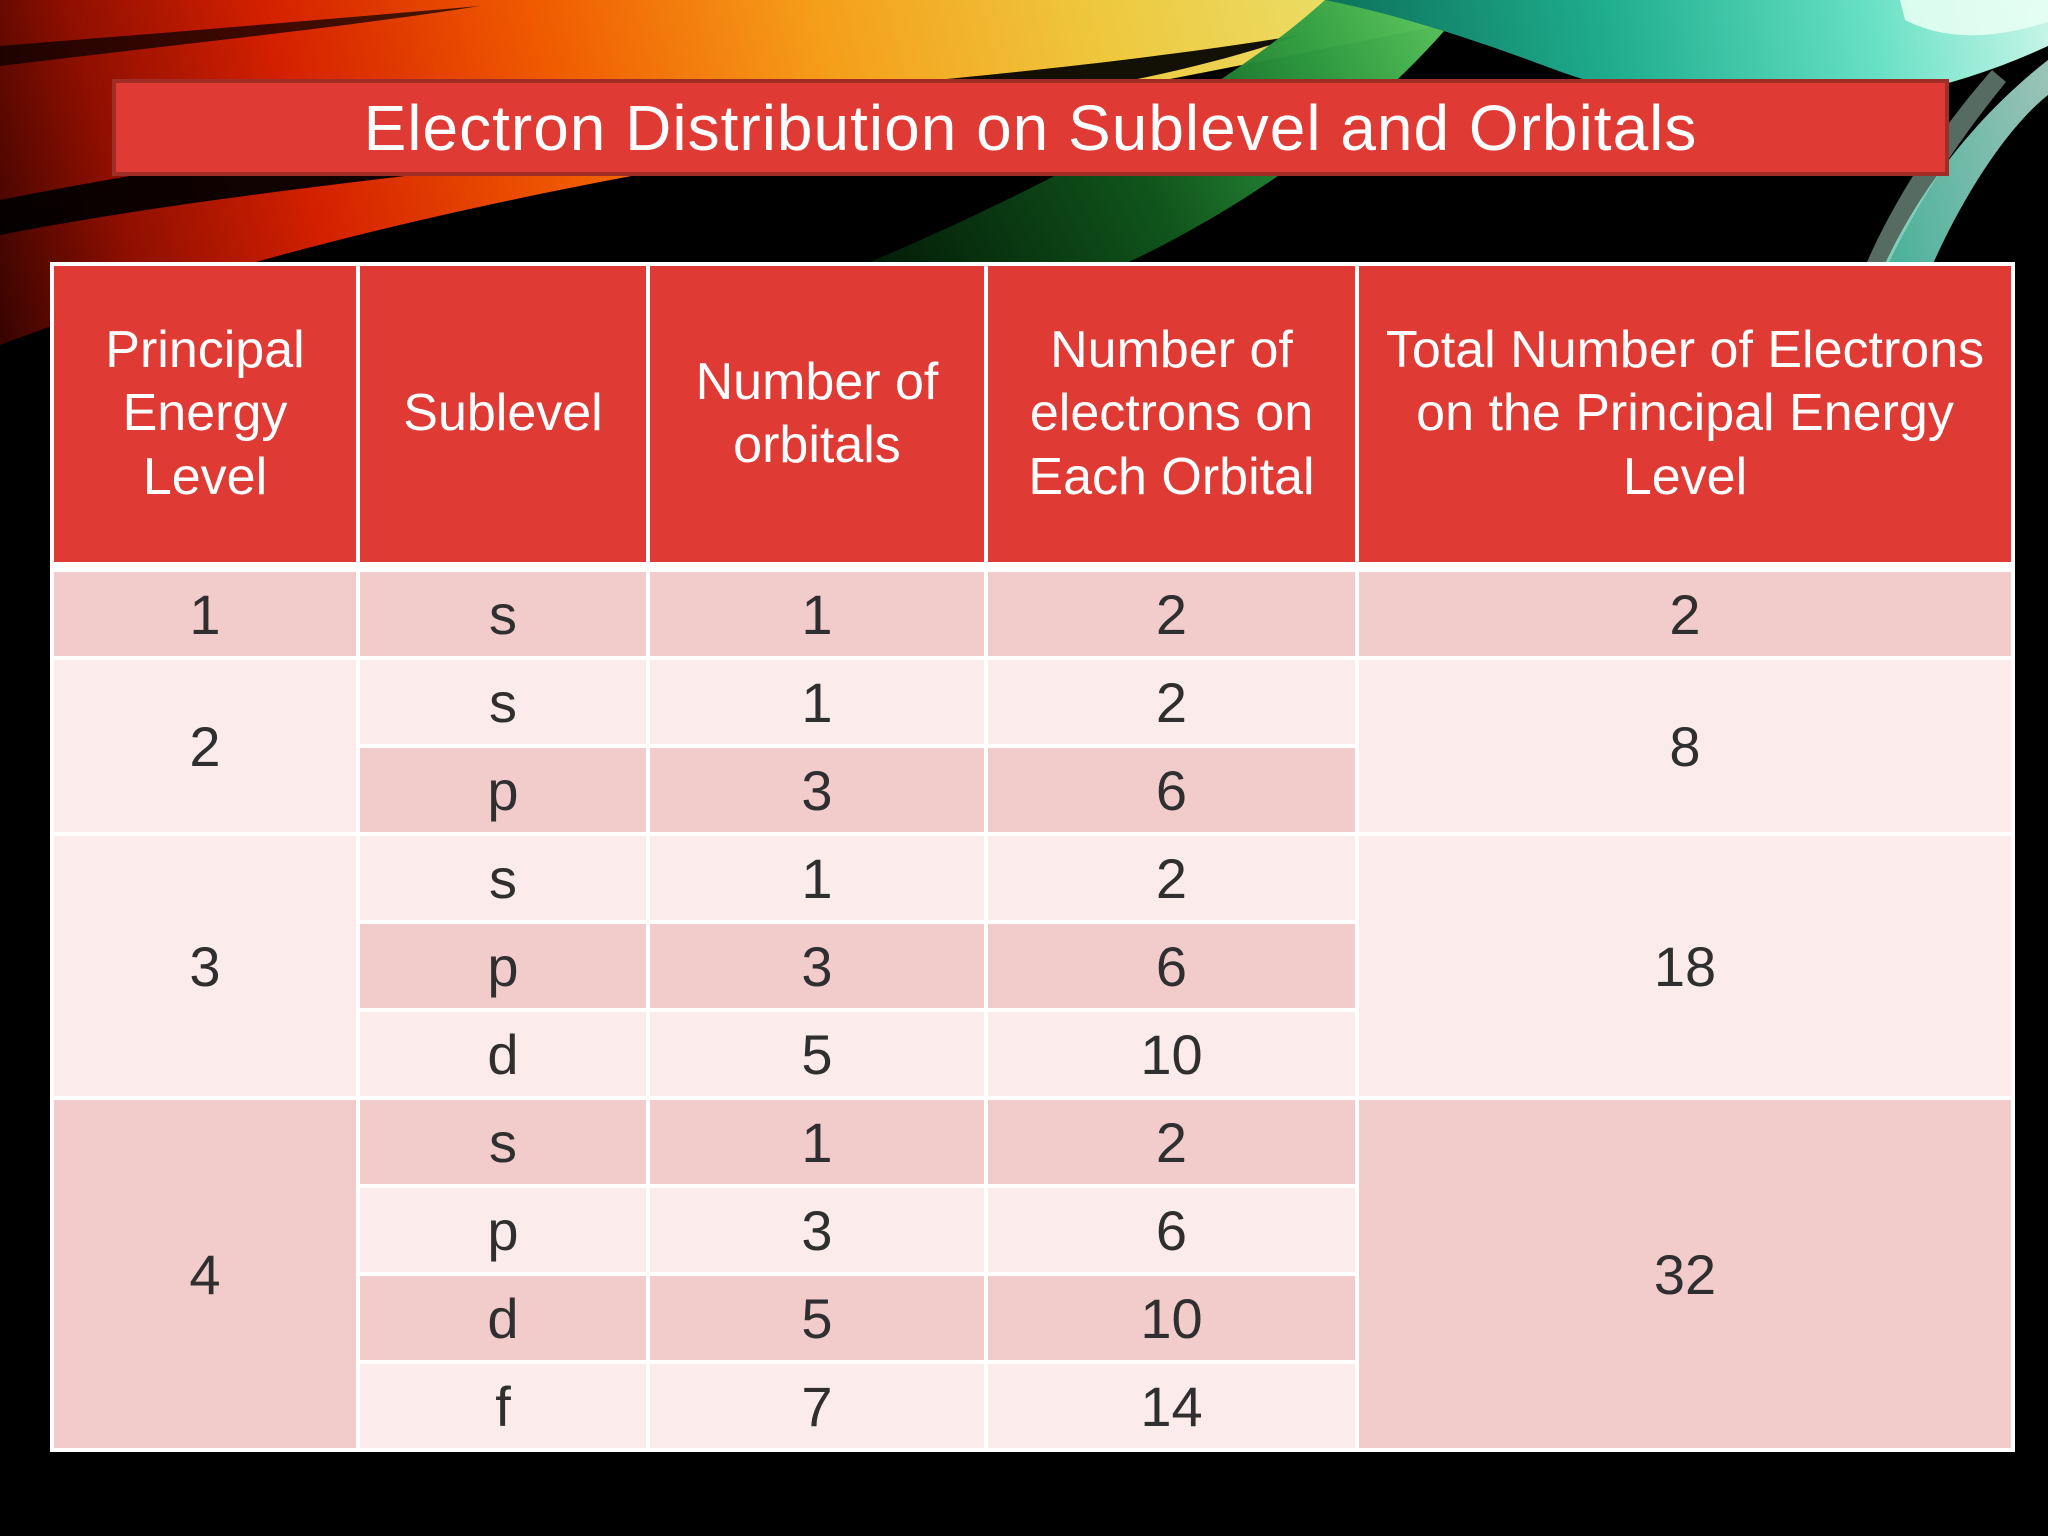  Describe the element at coordinates (1171, 1406) in the screenshot. I see `cell-num-electrons: 14` at that location.